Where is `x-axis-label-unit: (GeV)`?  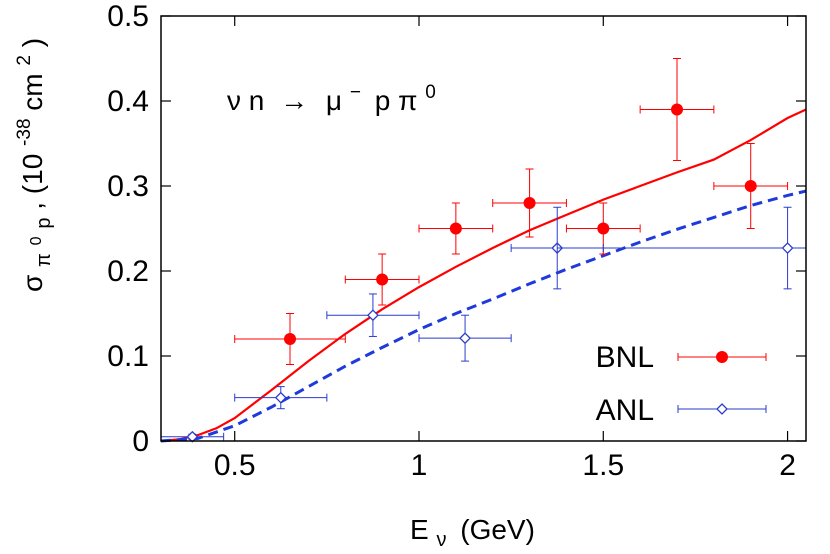
x-axis-label-unit: (GeV) is located at coordinates (497, 529).